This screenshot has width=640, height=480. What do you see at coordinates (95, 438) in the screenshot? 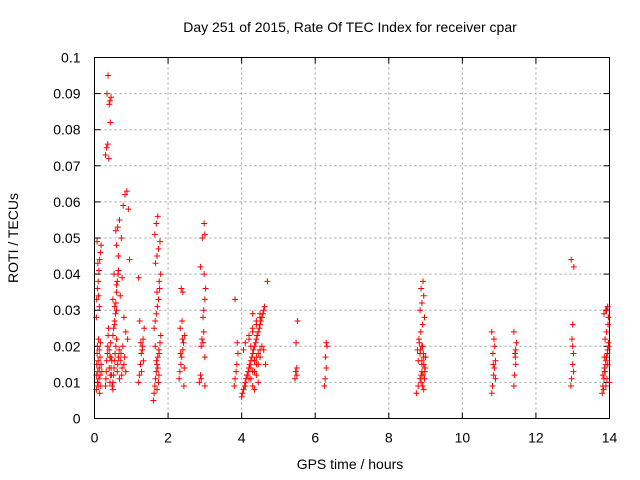
I see `x-tick-label: 0` at bounding box center [95, 438].